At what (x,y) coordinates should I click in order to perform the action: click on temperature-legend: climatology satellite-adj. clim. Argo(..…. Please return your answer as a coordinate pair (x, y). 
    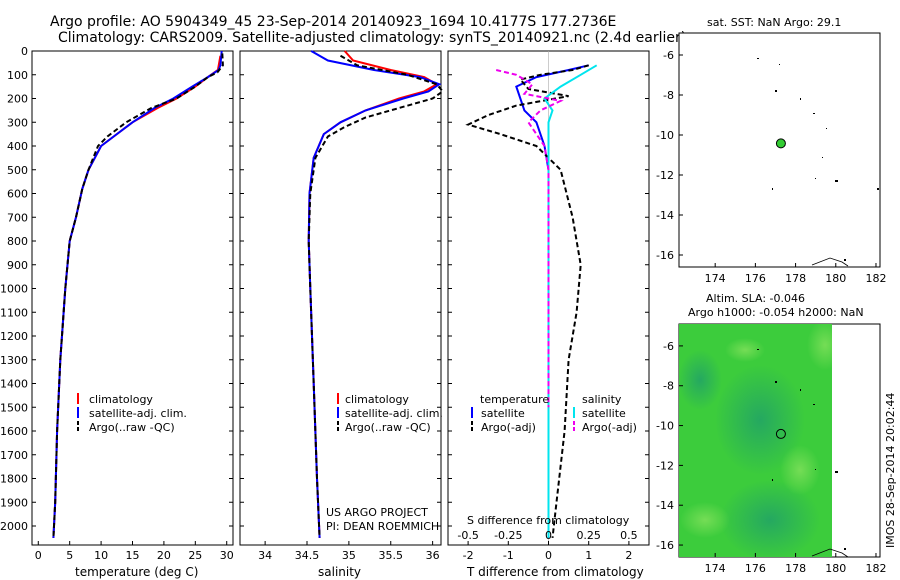
    Looking at the image, I should click on (132, 413).